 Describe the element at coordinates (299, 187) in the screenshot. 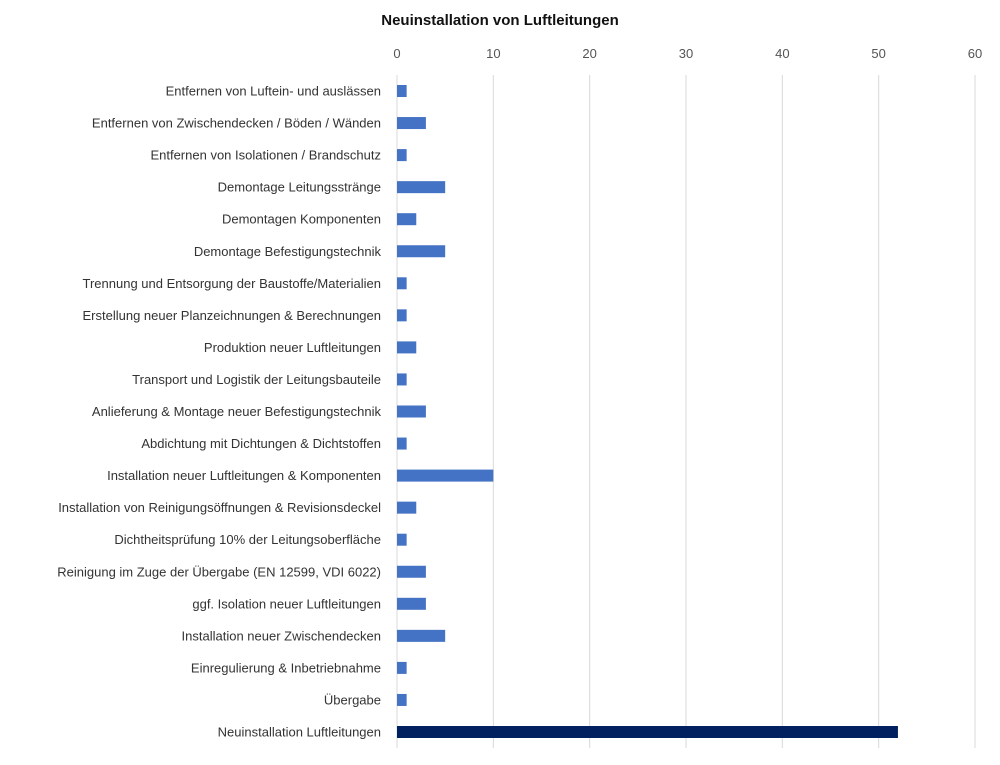

I see `category-label: Demontage Leitungsstränge` at that location.